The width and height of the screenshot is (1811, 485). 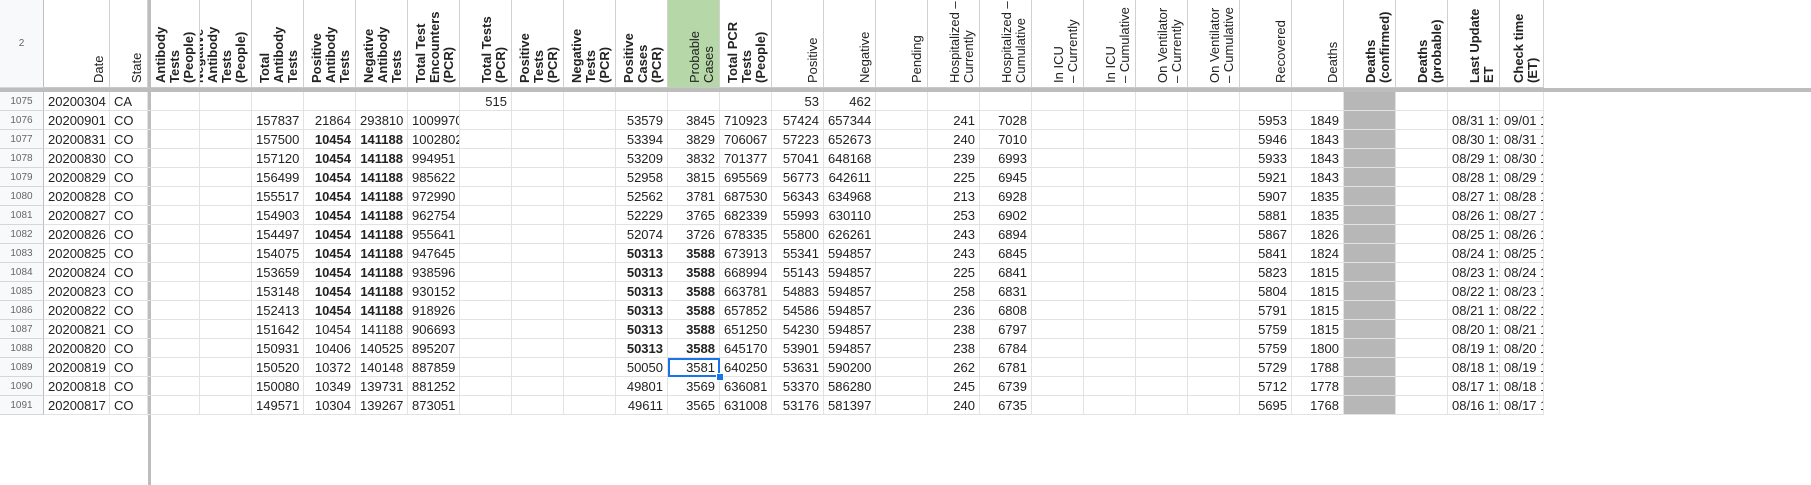 I want to click on cell: 5907, so click(x=1266, y=196).